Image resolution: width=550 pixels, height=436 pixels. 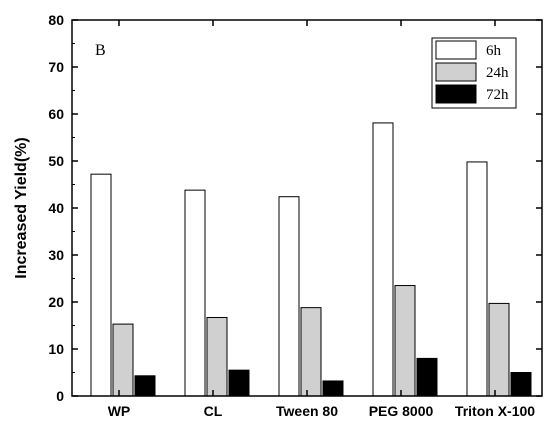 I want to click on legend-label-6h: 6h, so click(x=494, y=51).